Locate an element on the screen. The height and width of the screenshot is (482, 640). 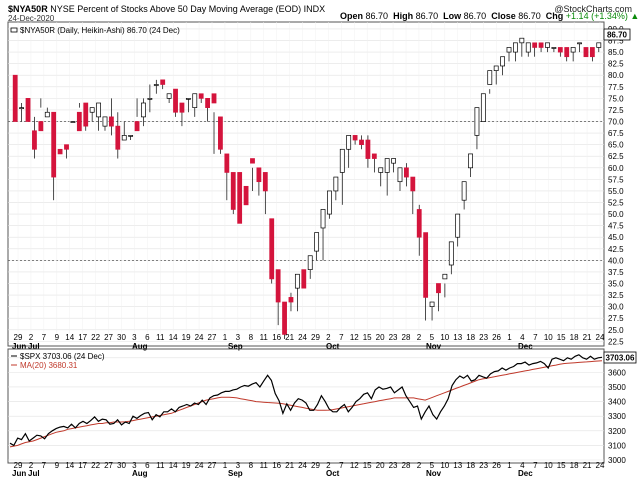
x-tick-label: 20 is located at coordinates (380, 337).